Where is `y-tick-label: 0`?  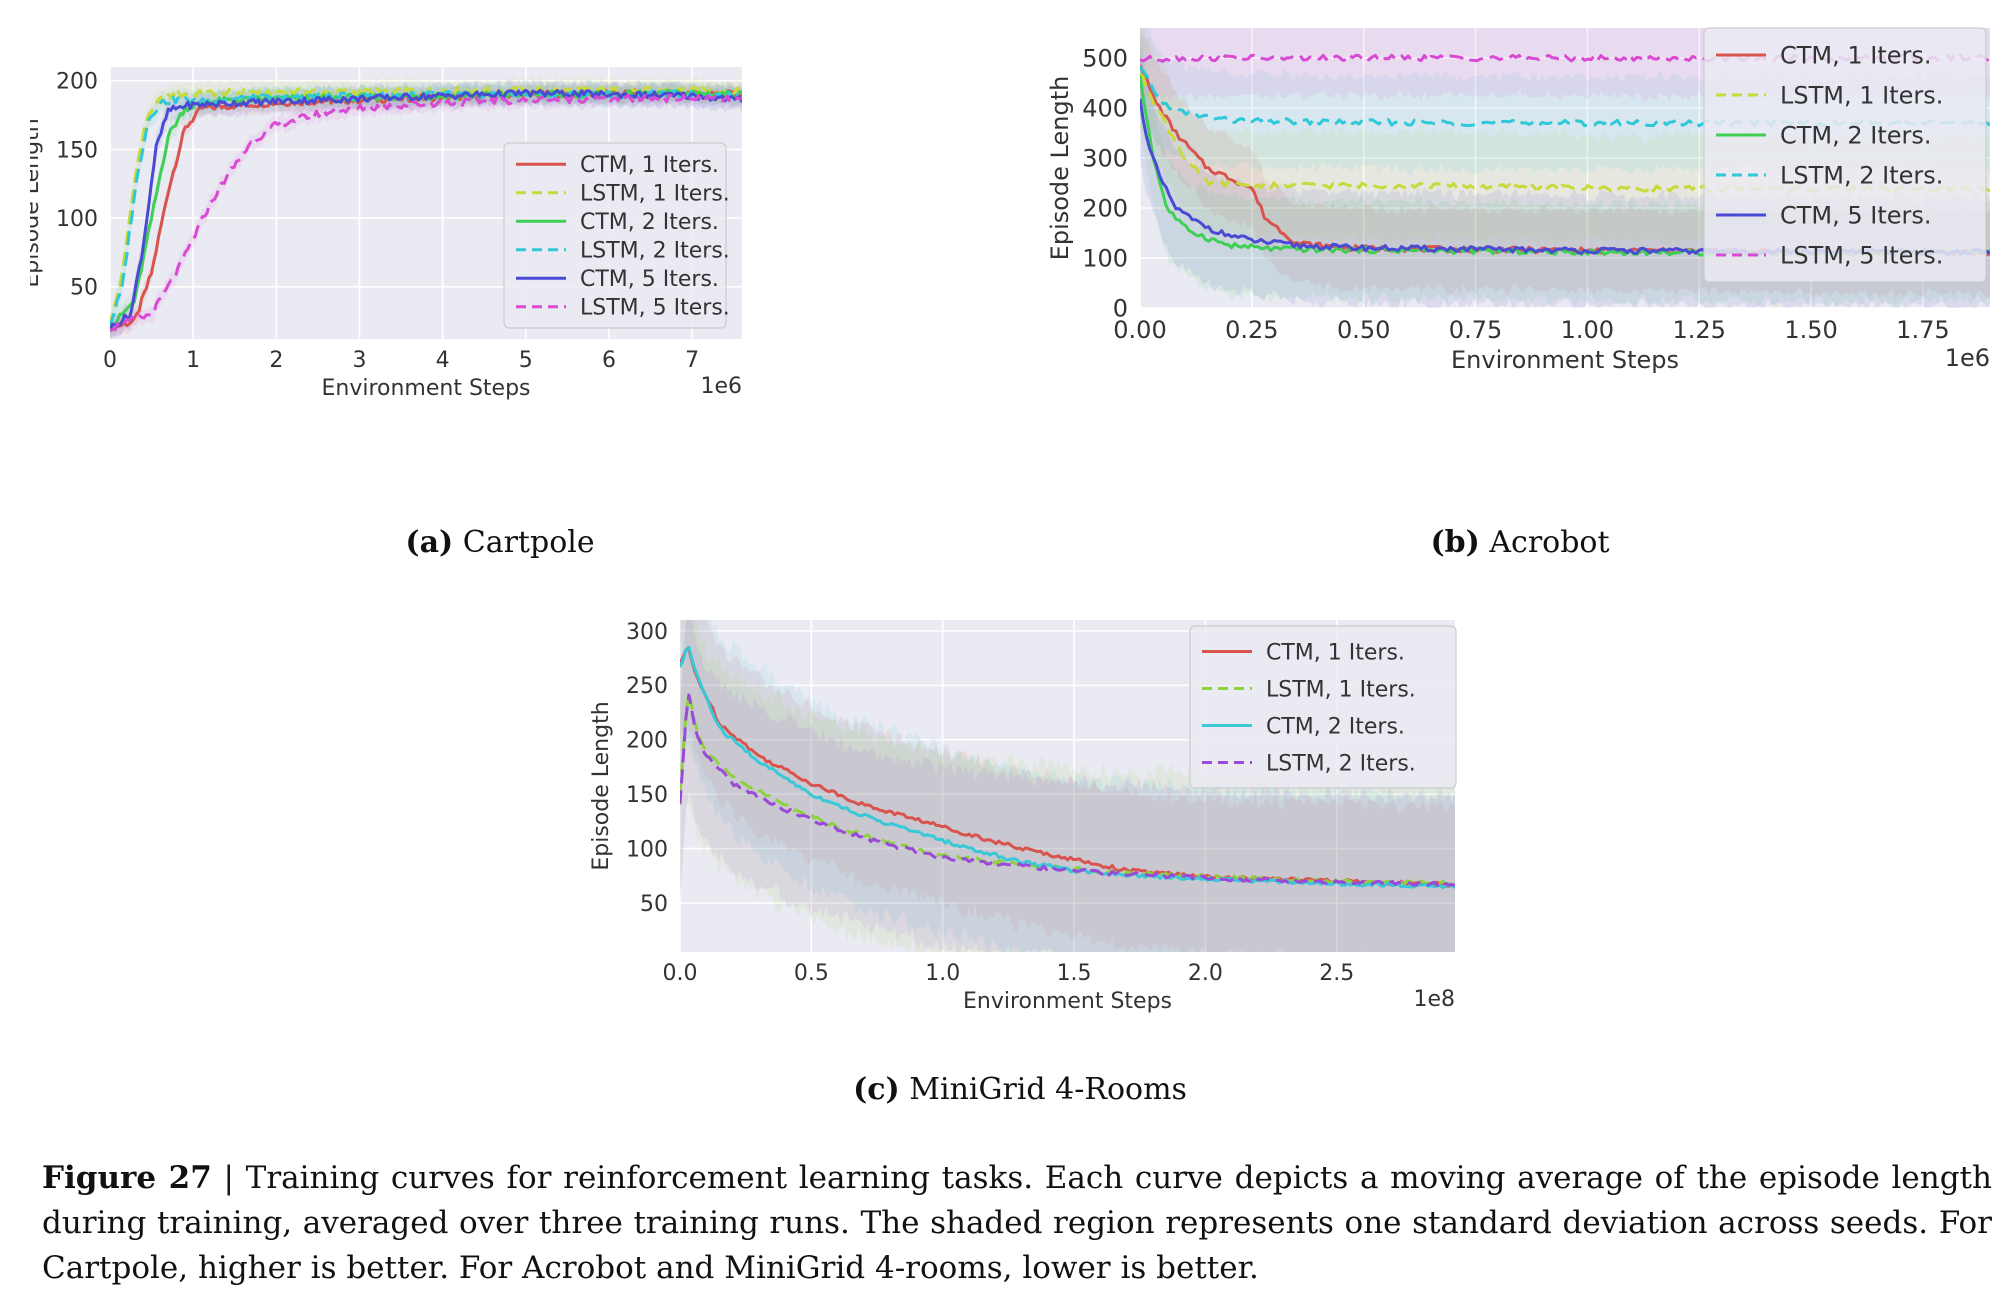
y-tick-label: 0 is located at coordinates (1120, 309).